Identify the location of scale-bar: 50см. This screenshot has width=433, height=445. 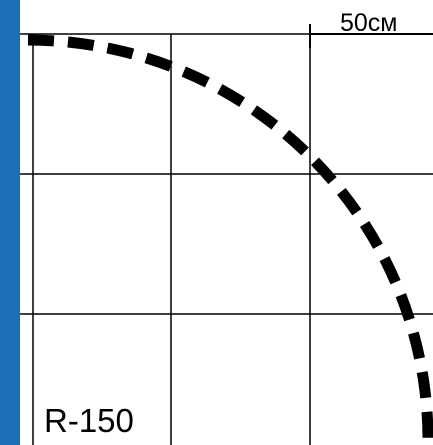
(371, 28).